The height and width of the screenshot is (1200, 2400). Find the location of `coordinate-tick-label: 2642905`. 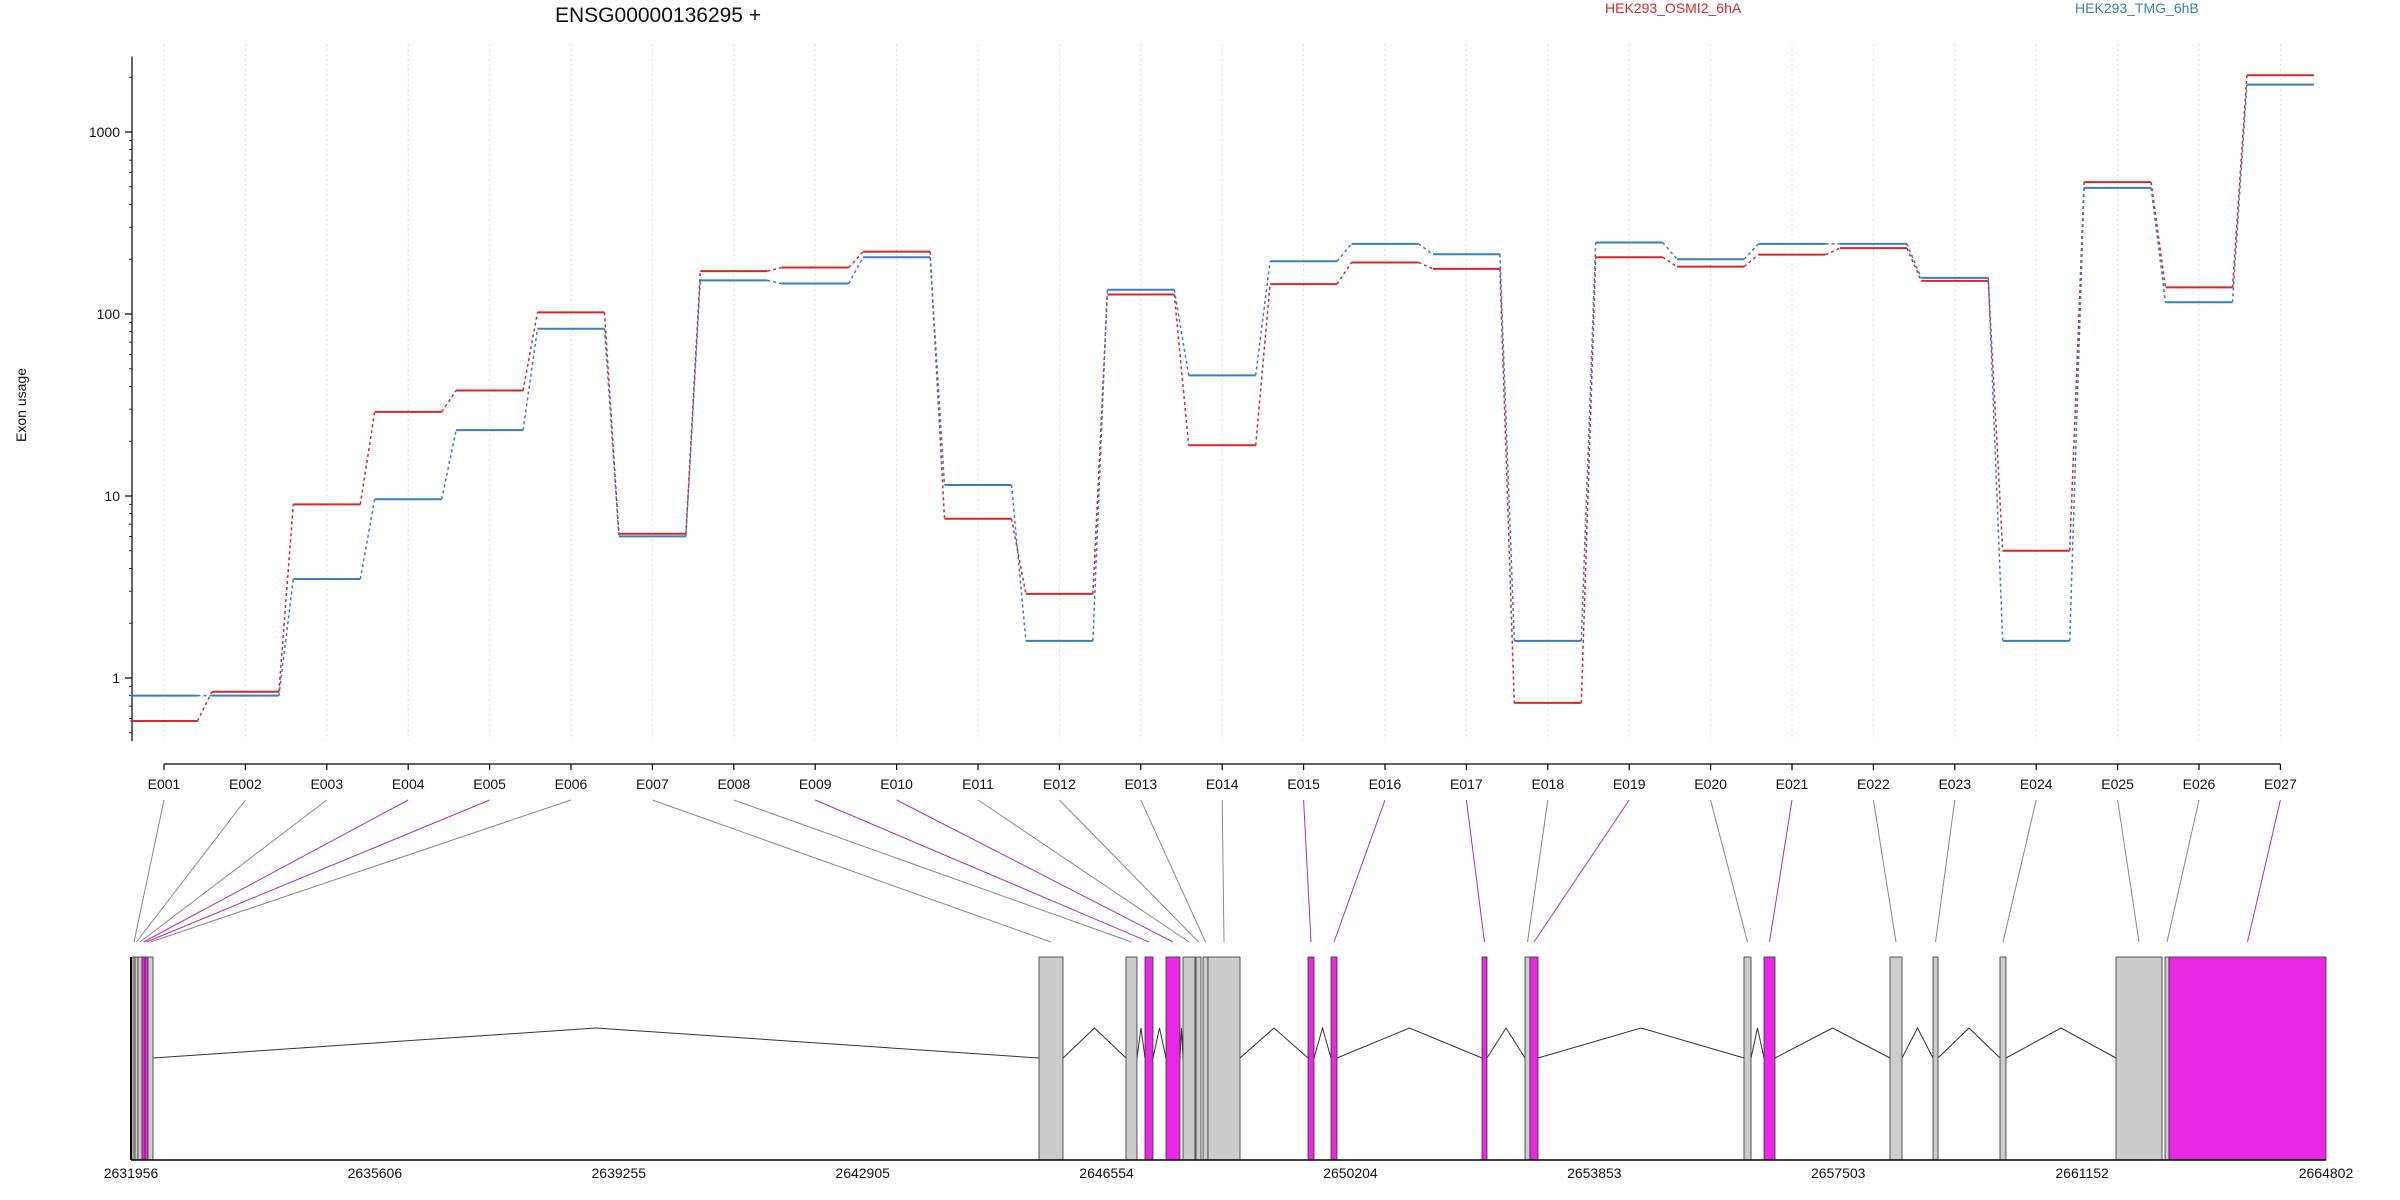

coordinate-tick-label: 2642905 is located at coordinates (862, 1173).